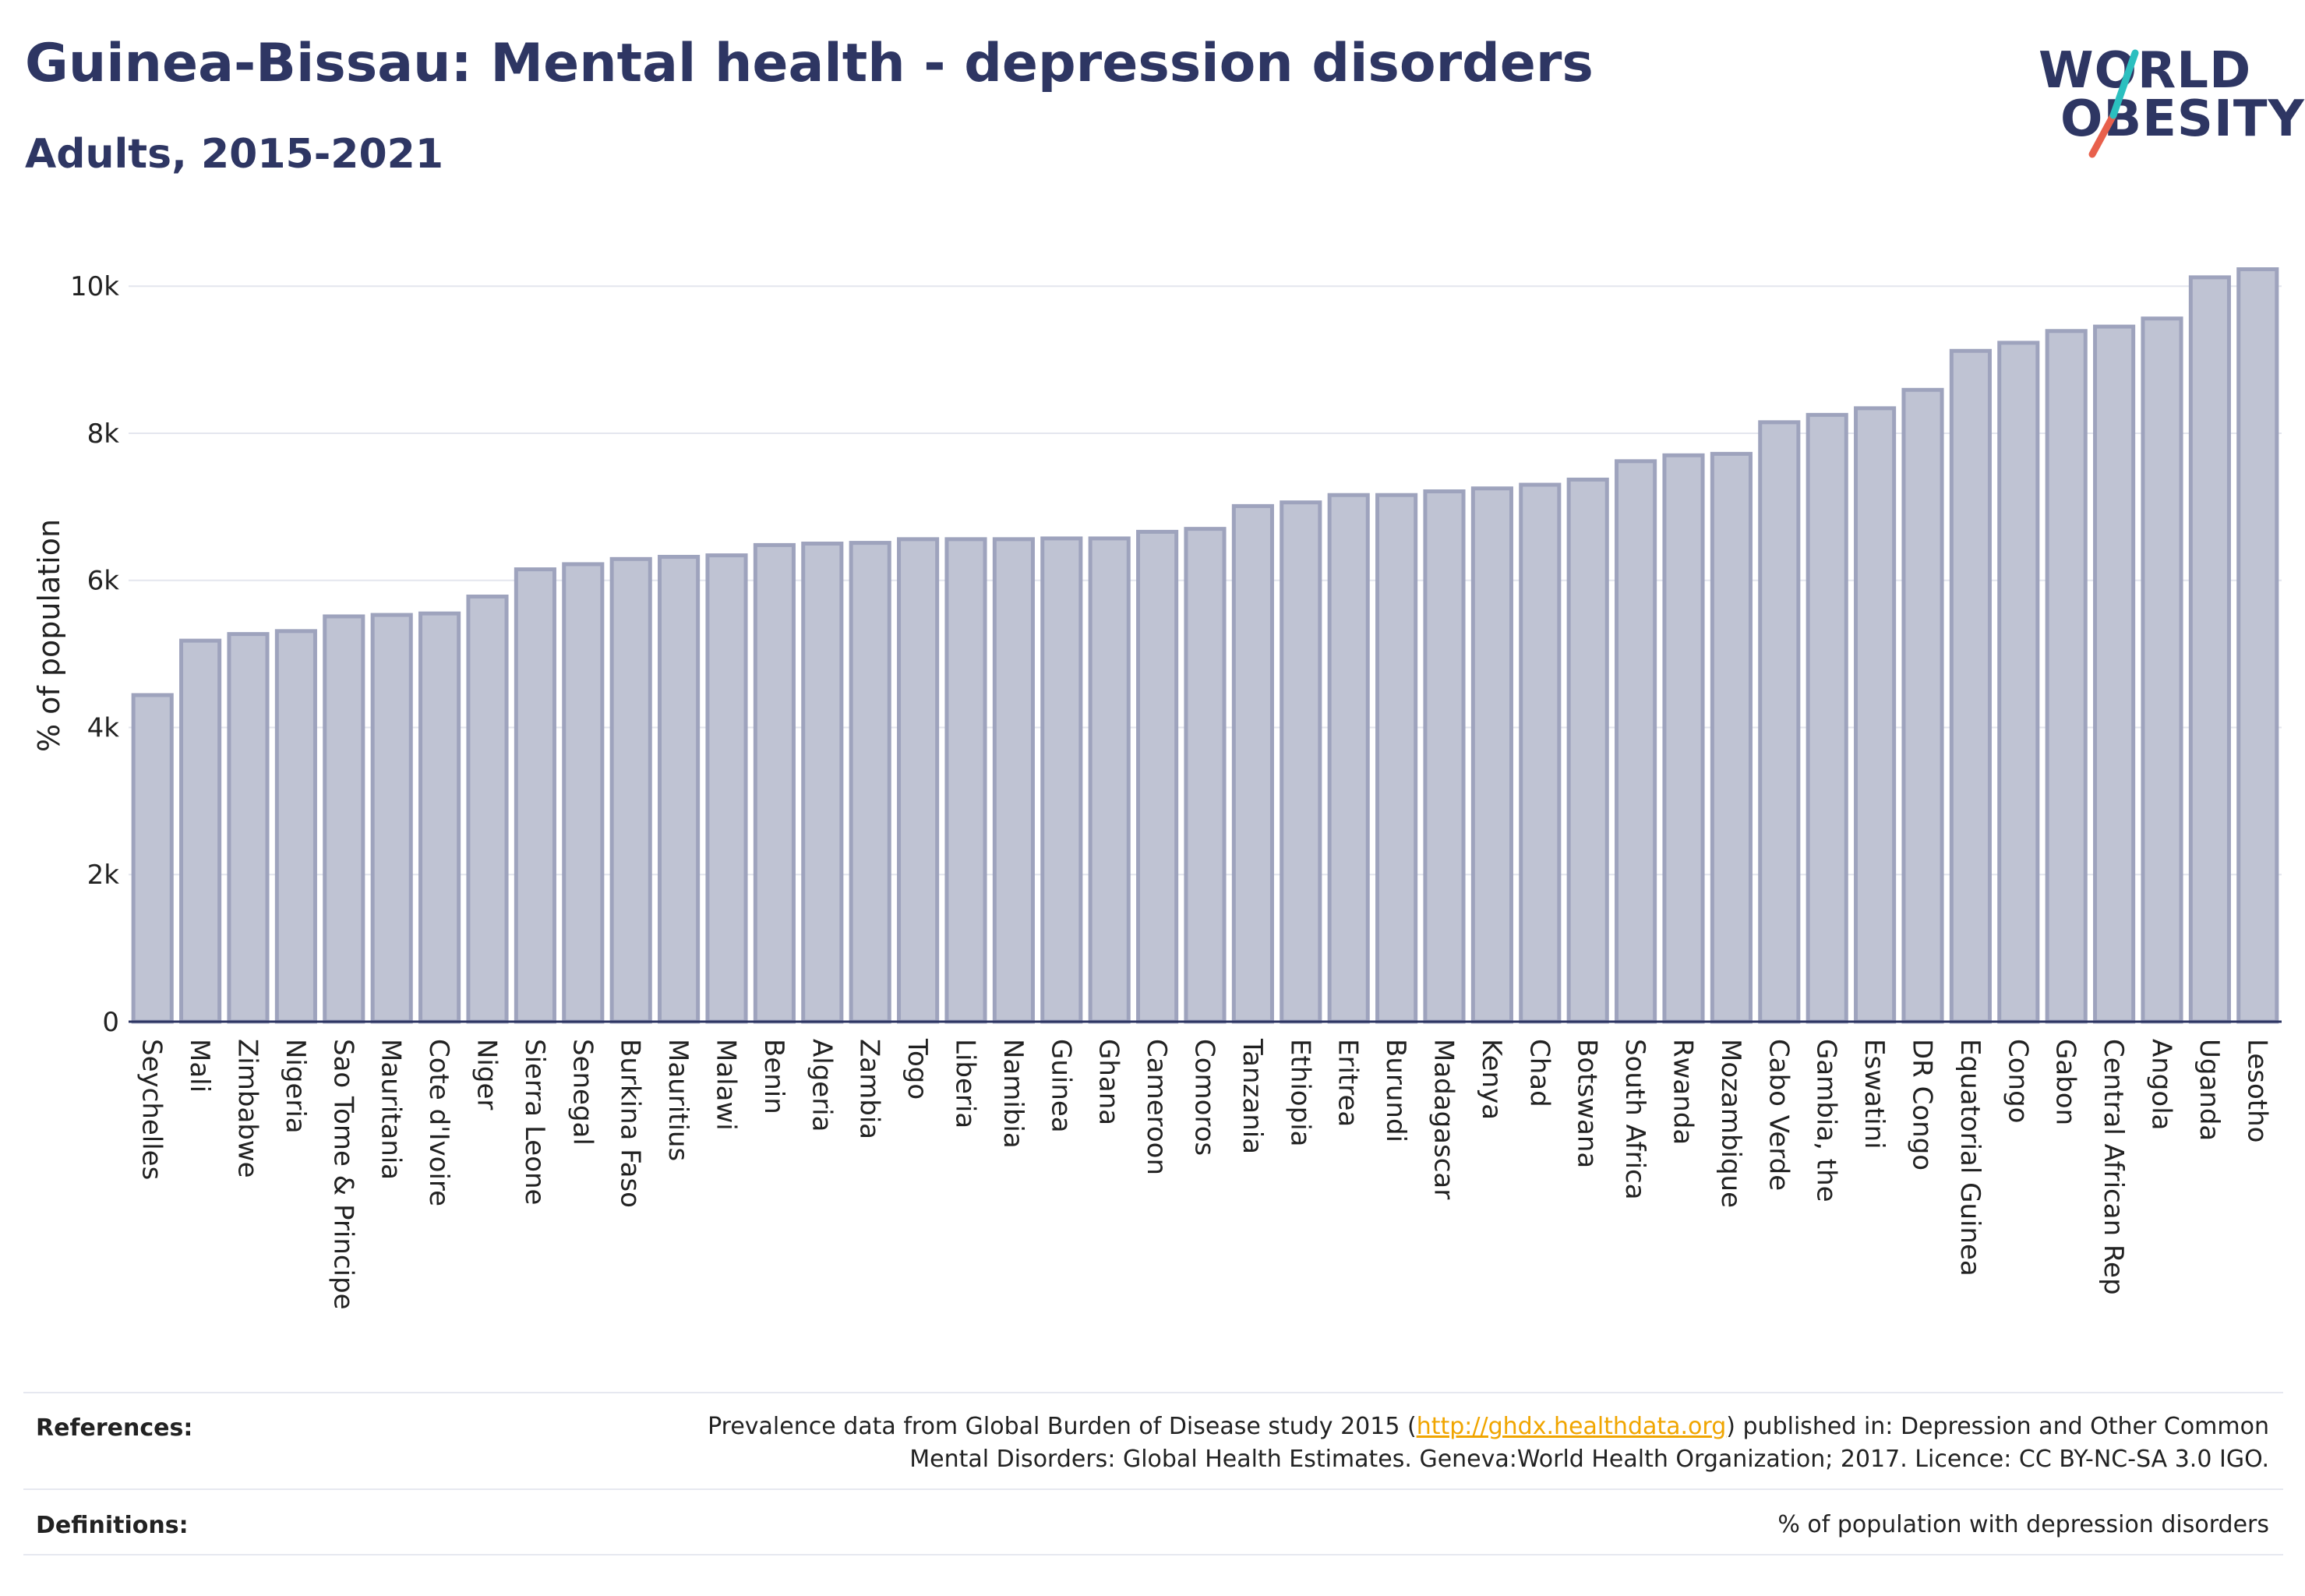  I want to click on x-tick-label: Cabo Verde, so click(1778, 1115).